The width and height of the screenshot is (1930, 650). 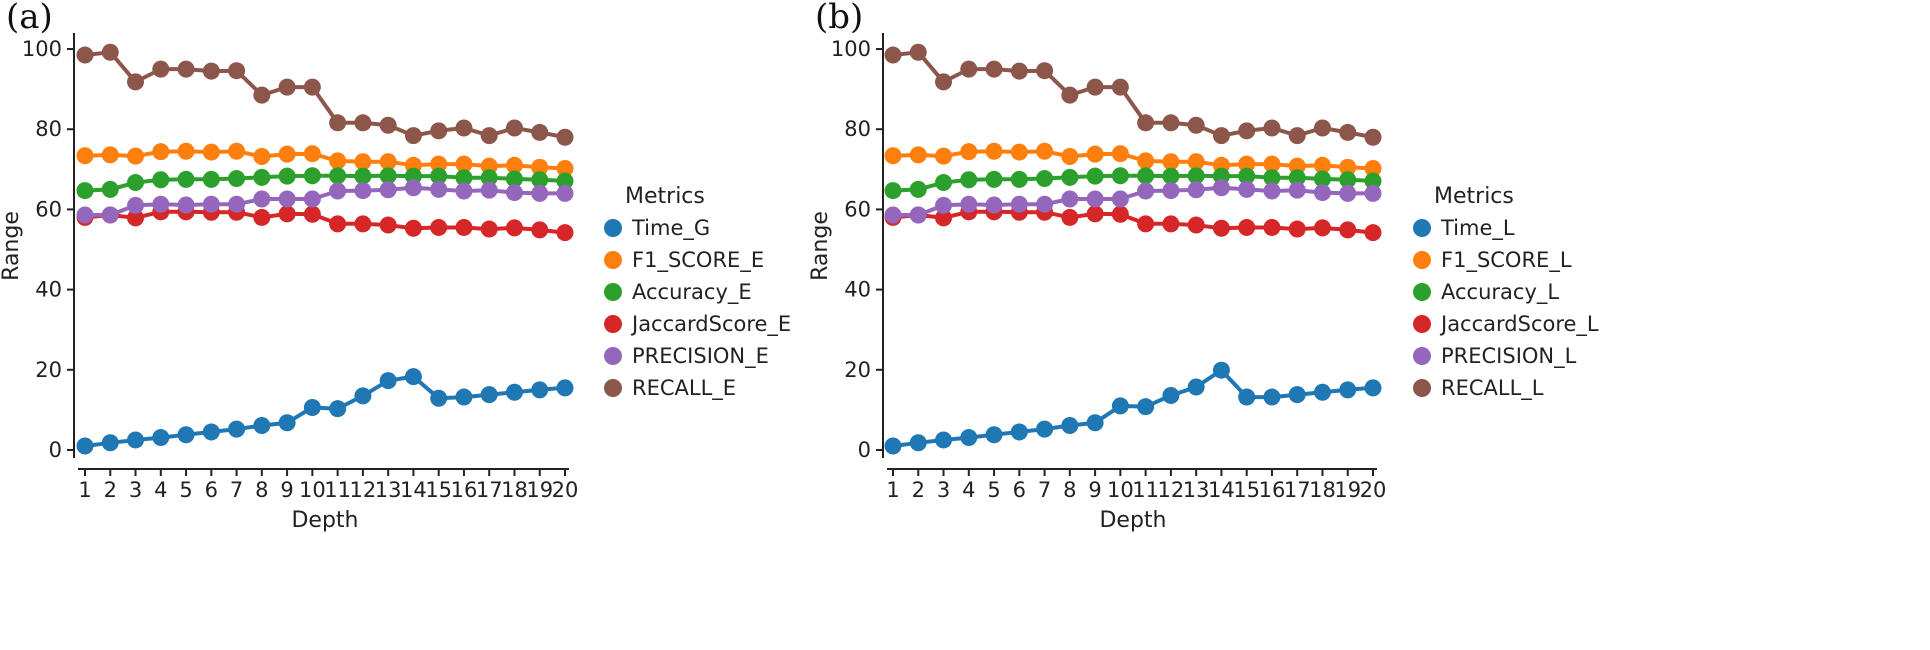 What do you see at coordinates (1509, 356) in the screenshot?
I see `legend-label: PRECISION_L` at bounding box center [1509, 356].